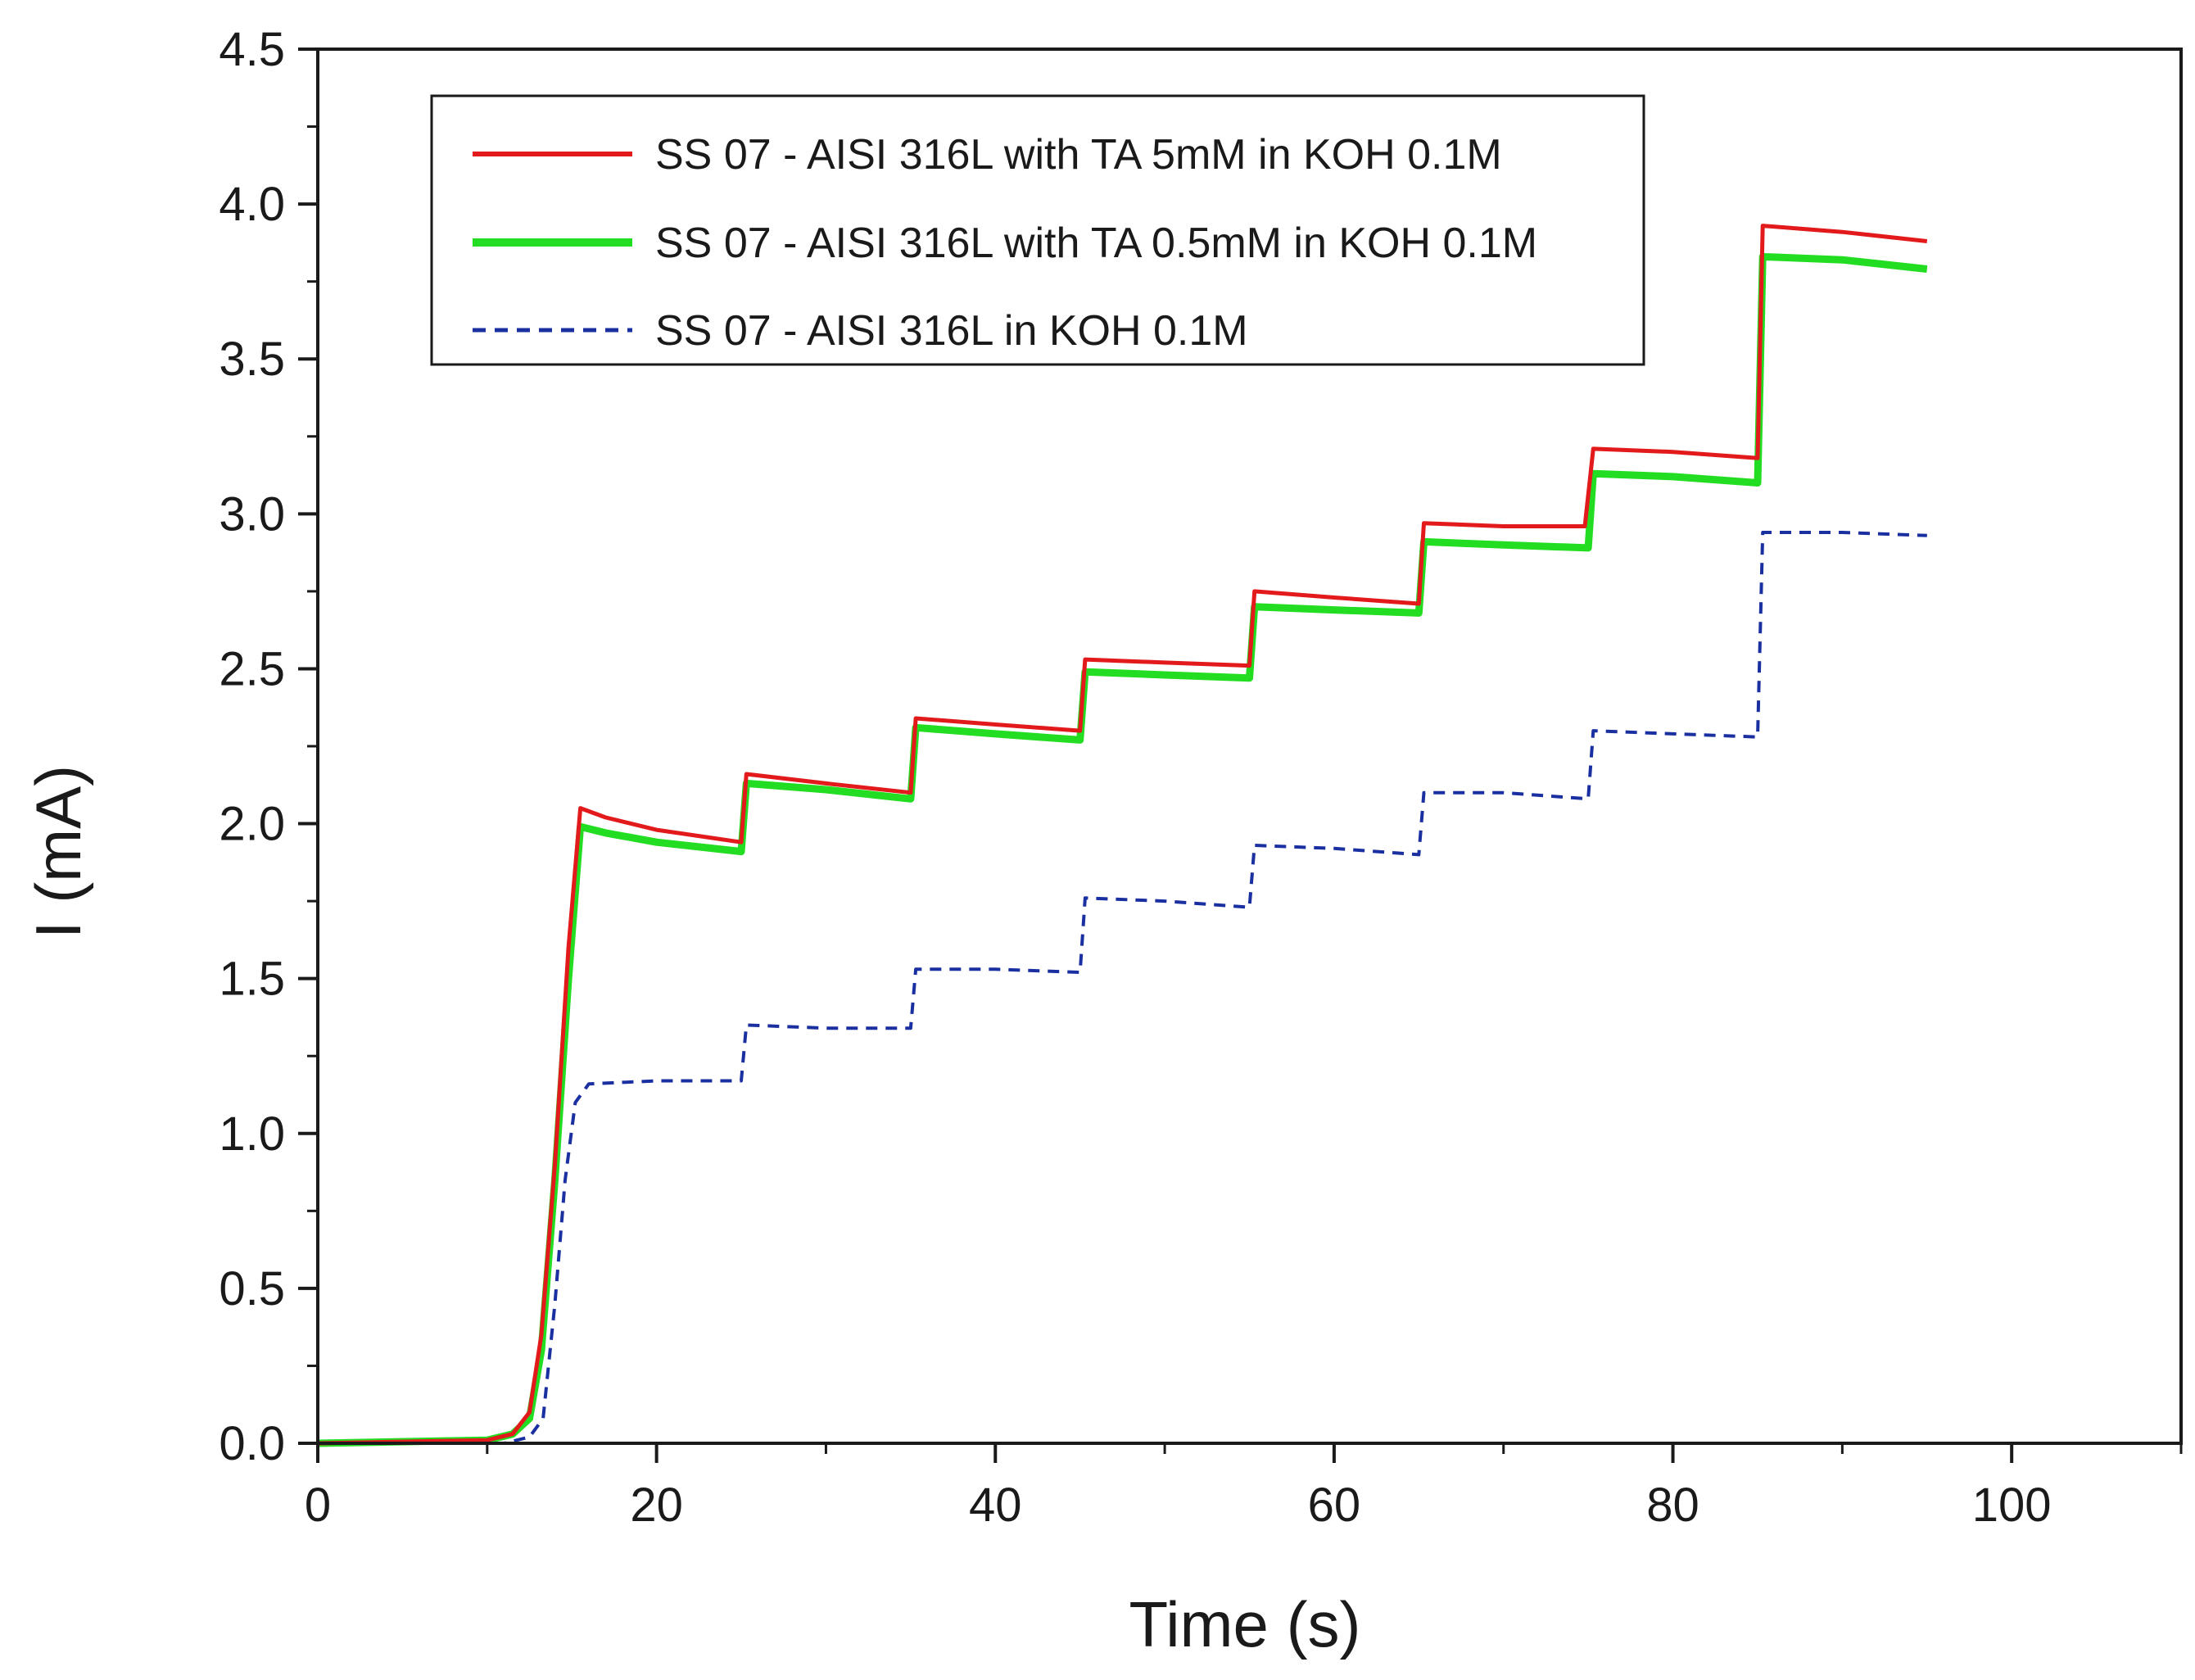 The height and width of the screenshot is (1680, 2195). What do you see at coordinates (268, 747) in the screenshot?
I see `y-axis-ticks: 0.0 0.5 1.0 1.5 2.0 2.5 3.0 3.5 4.0 4.5` at bounding box center [268, 747].